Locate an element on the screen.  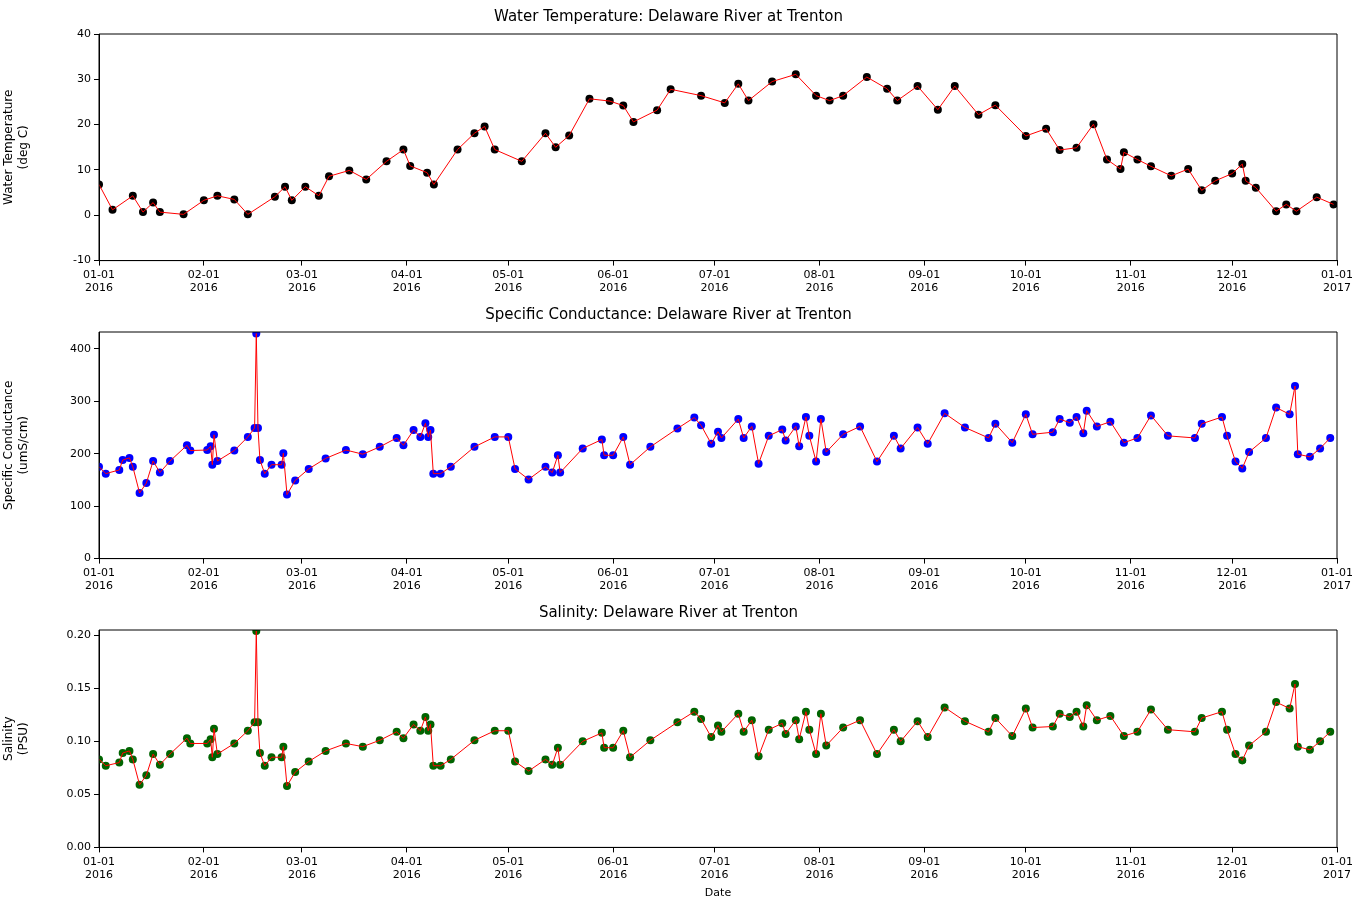
y-tick-label: 0.20 is located at coordinates (78, 635).